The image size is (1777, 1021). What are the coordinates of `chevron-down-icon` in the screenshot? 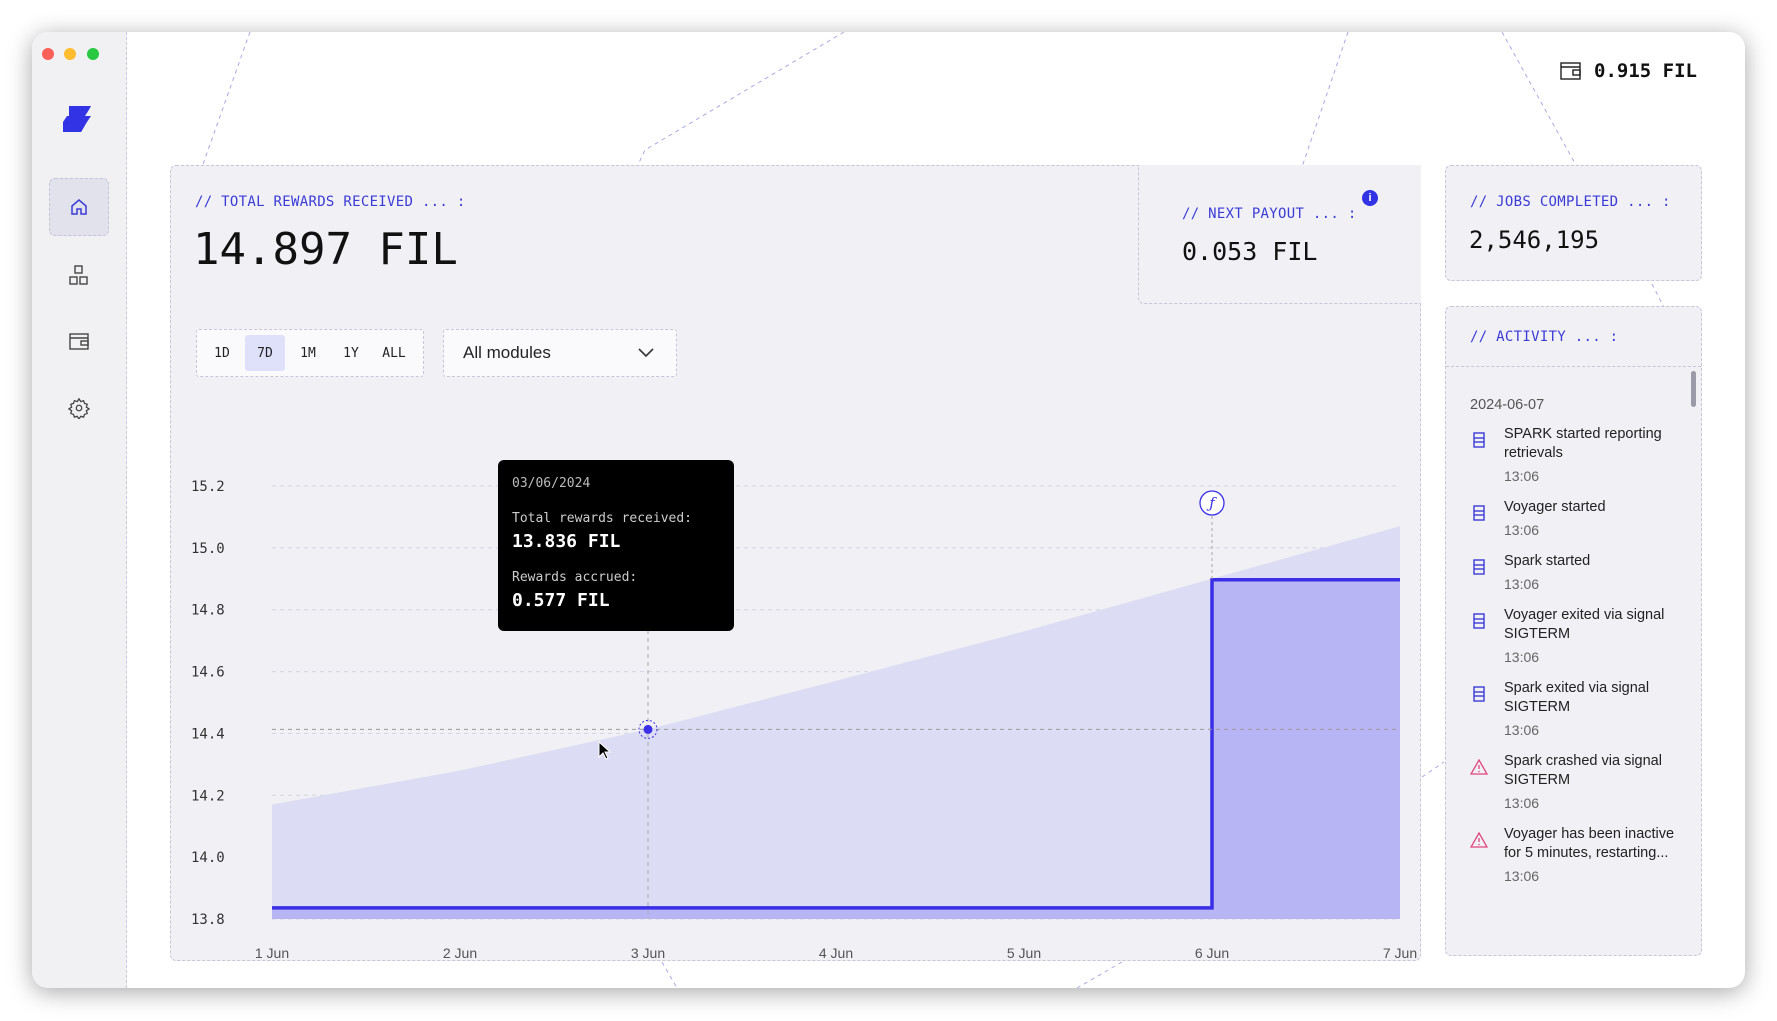 It's located at (646, 353).